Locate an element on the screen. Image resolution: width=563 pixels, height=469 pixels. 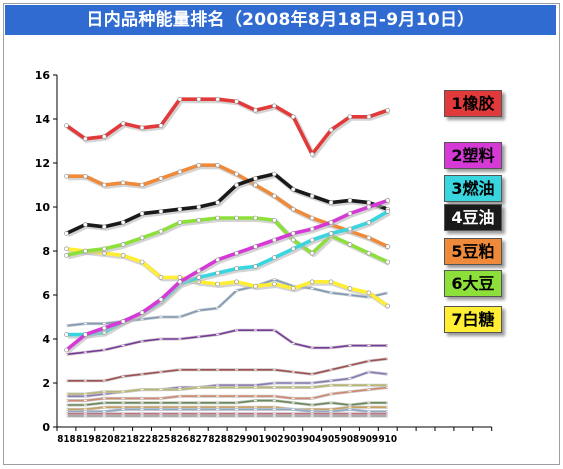
x-tick-label: 903 is located at coordinates (293, 439).